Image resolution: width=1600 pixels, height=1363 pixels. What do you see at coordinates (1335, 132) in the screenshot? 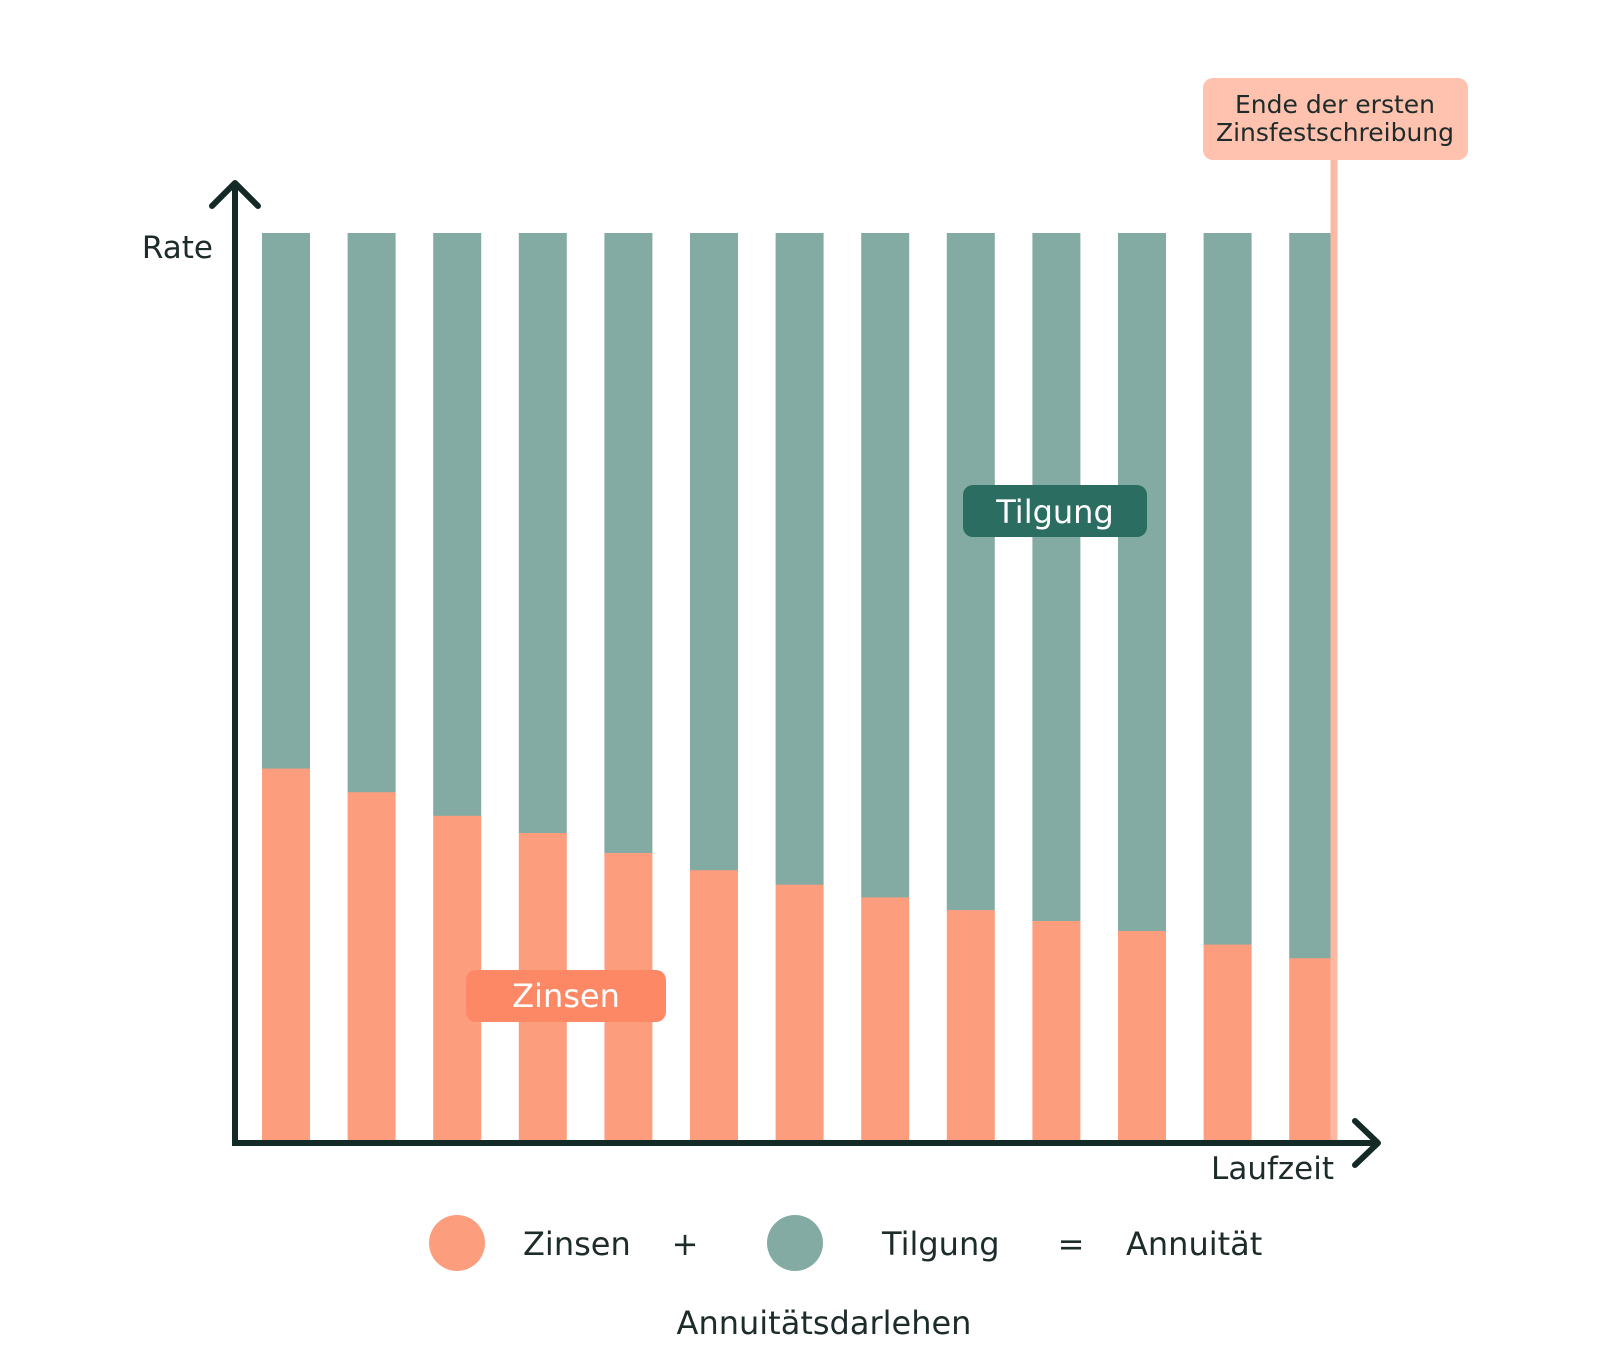
I see `callout-line-2: Zinsfestschreibung` at bounding box center [1335, 132].